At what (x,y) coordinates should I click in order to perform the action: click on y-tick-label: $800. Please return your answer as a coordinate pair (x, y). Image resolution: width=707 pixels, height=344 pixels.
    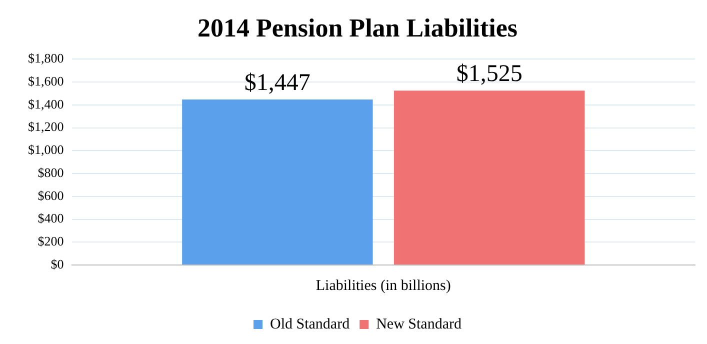
    Looking at the image, I should click on (51, 172).